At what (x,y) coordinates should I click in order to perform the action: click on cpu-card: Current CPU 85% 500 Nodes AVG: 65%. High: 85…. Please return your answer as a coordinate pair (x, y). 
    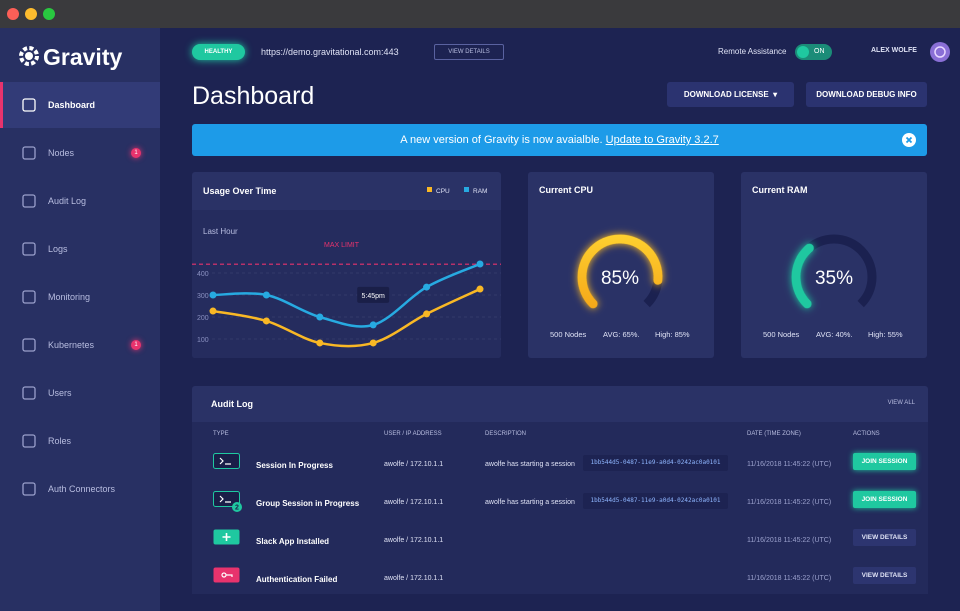
    Looking at the image, I should click on (621, 265).